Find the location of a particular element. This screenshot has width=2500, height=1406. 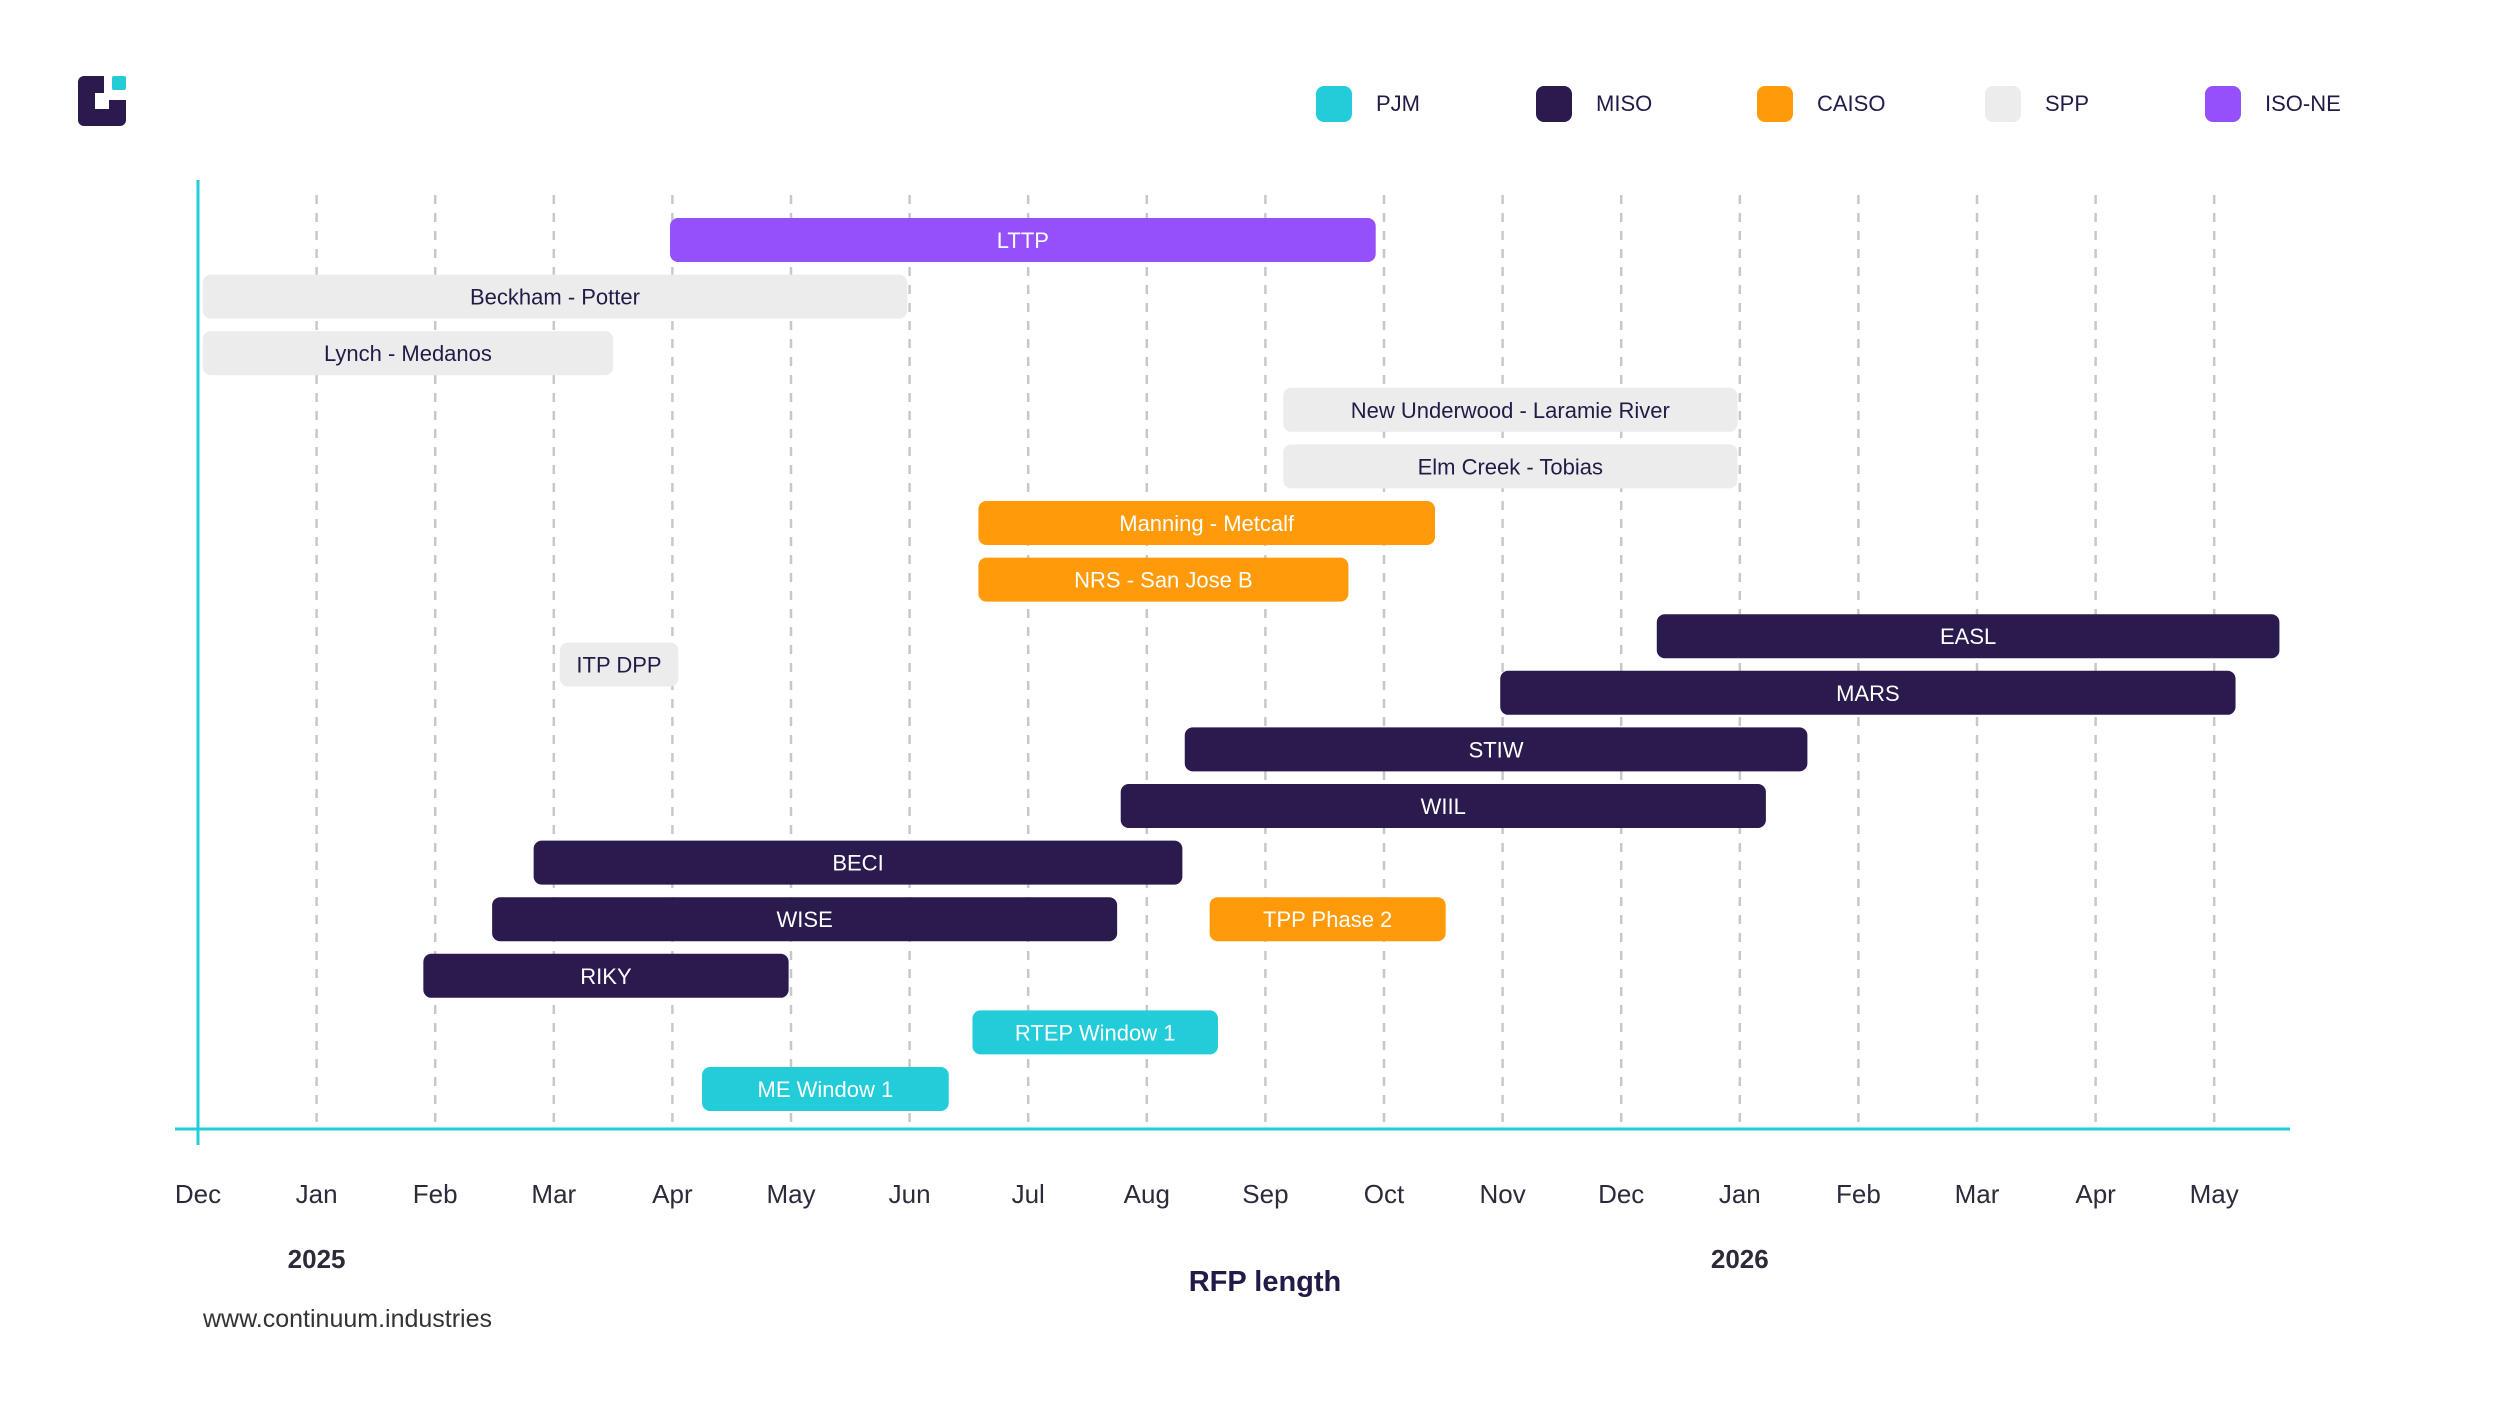

legend: PJM MISO CAISO SPP ISO-NE is located at coordinates (1250, 106).